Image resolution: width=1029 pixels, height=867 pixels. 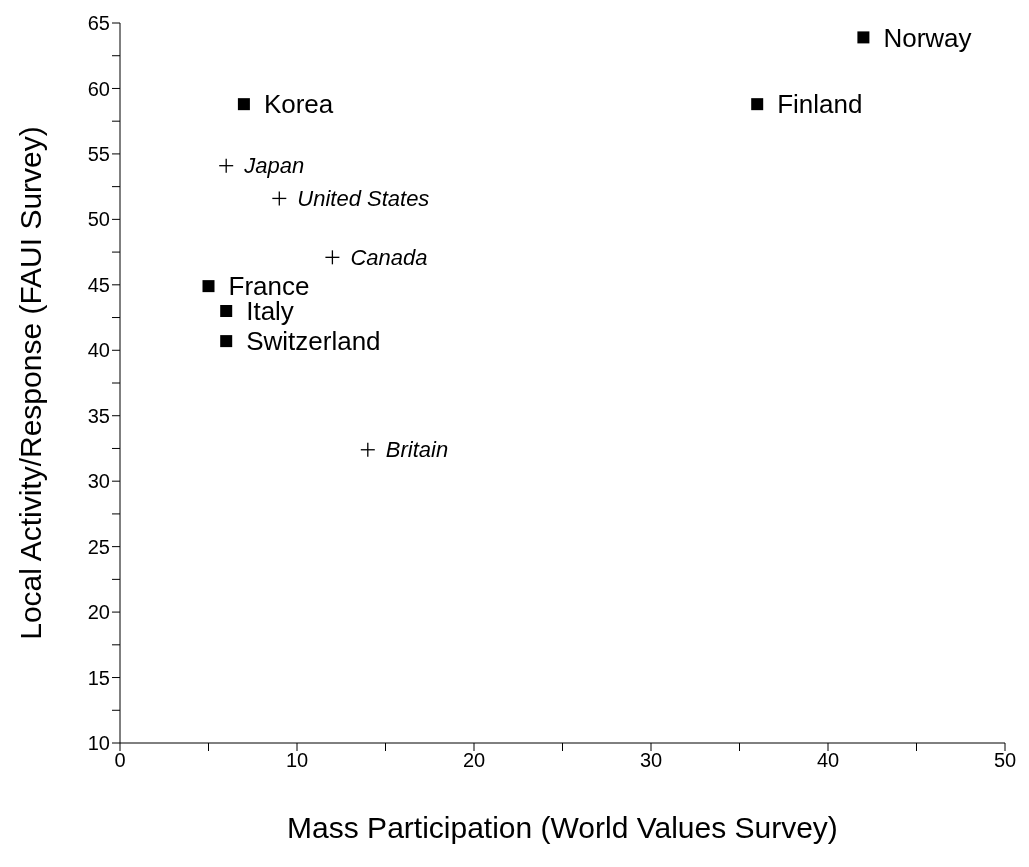 I want to click on y-tick-label: 60, so click(x=98, y=88).